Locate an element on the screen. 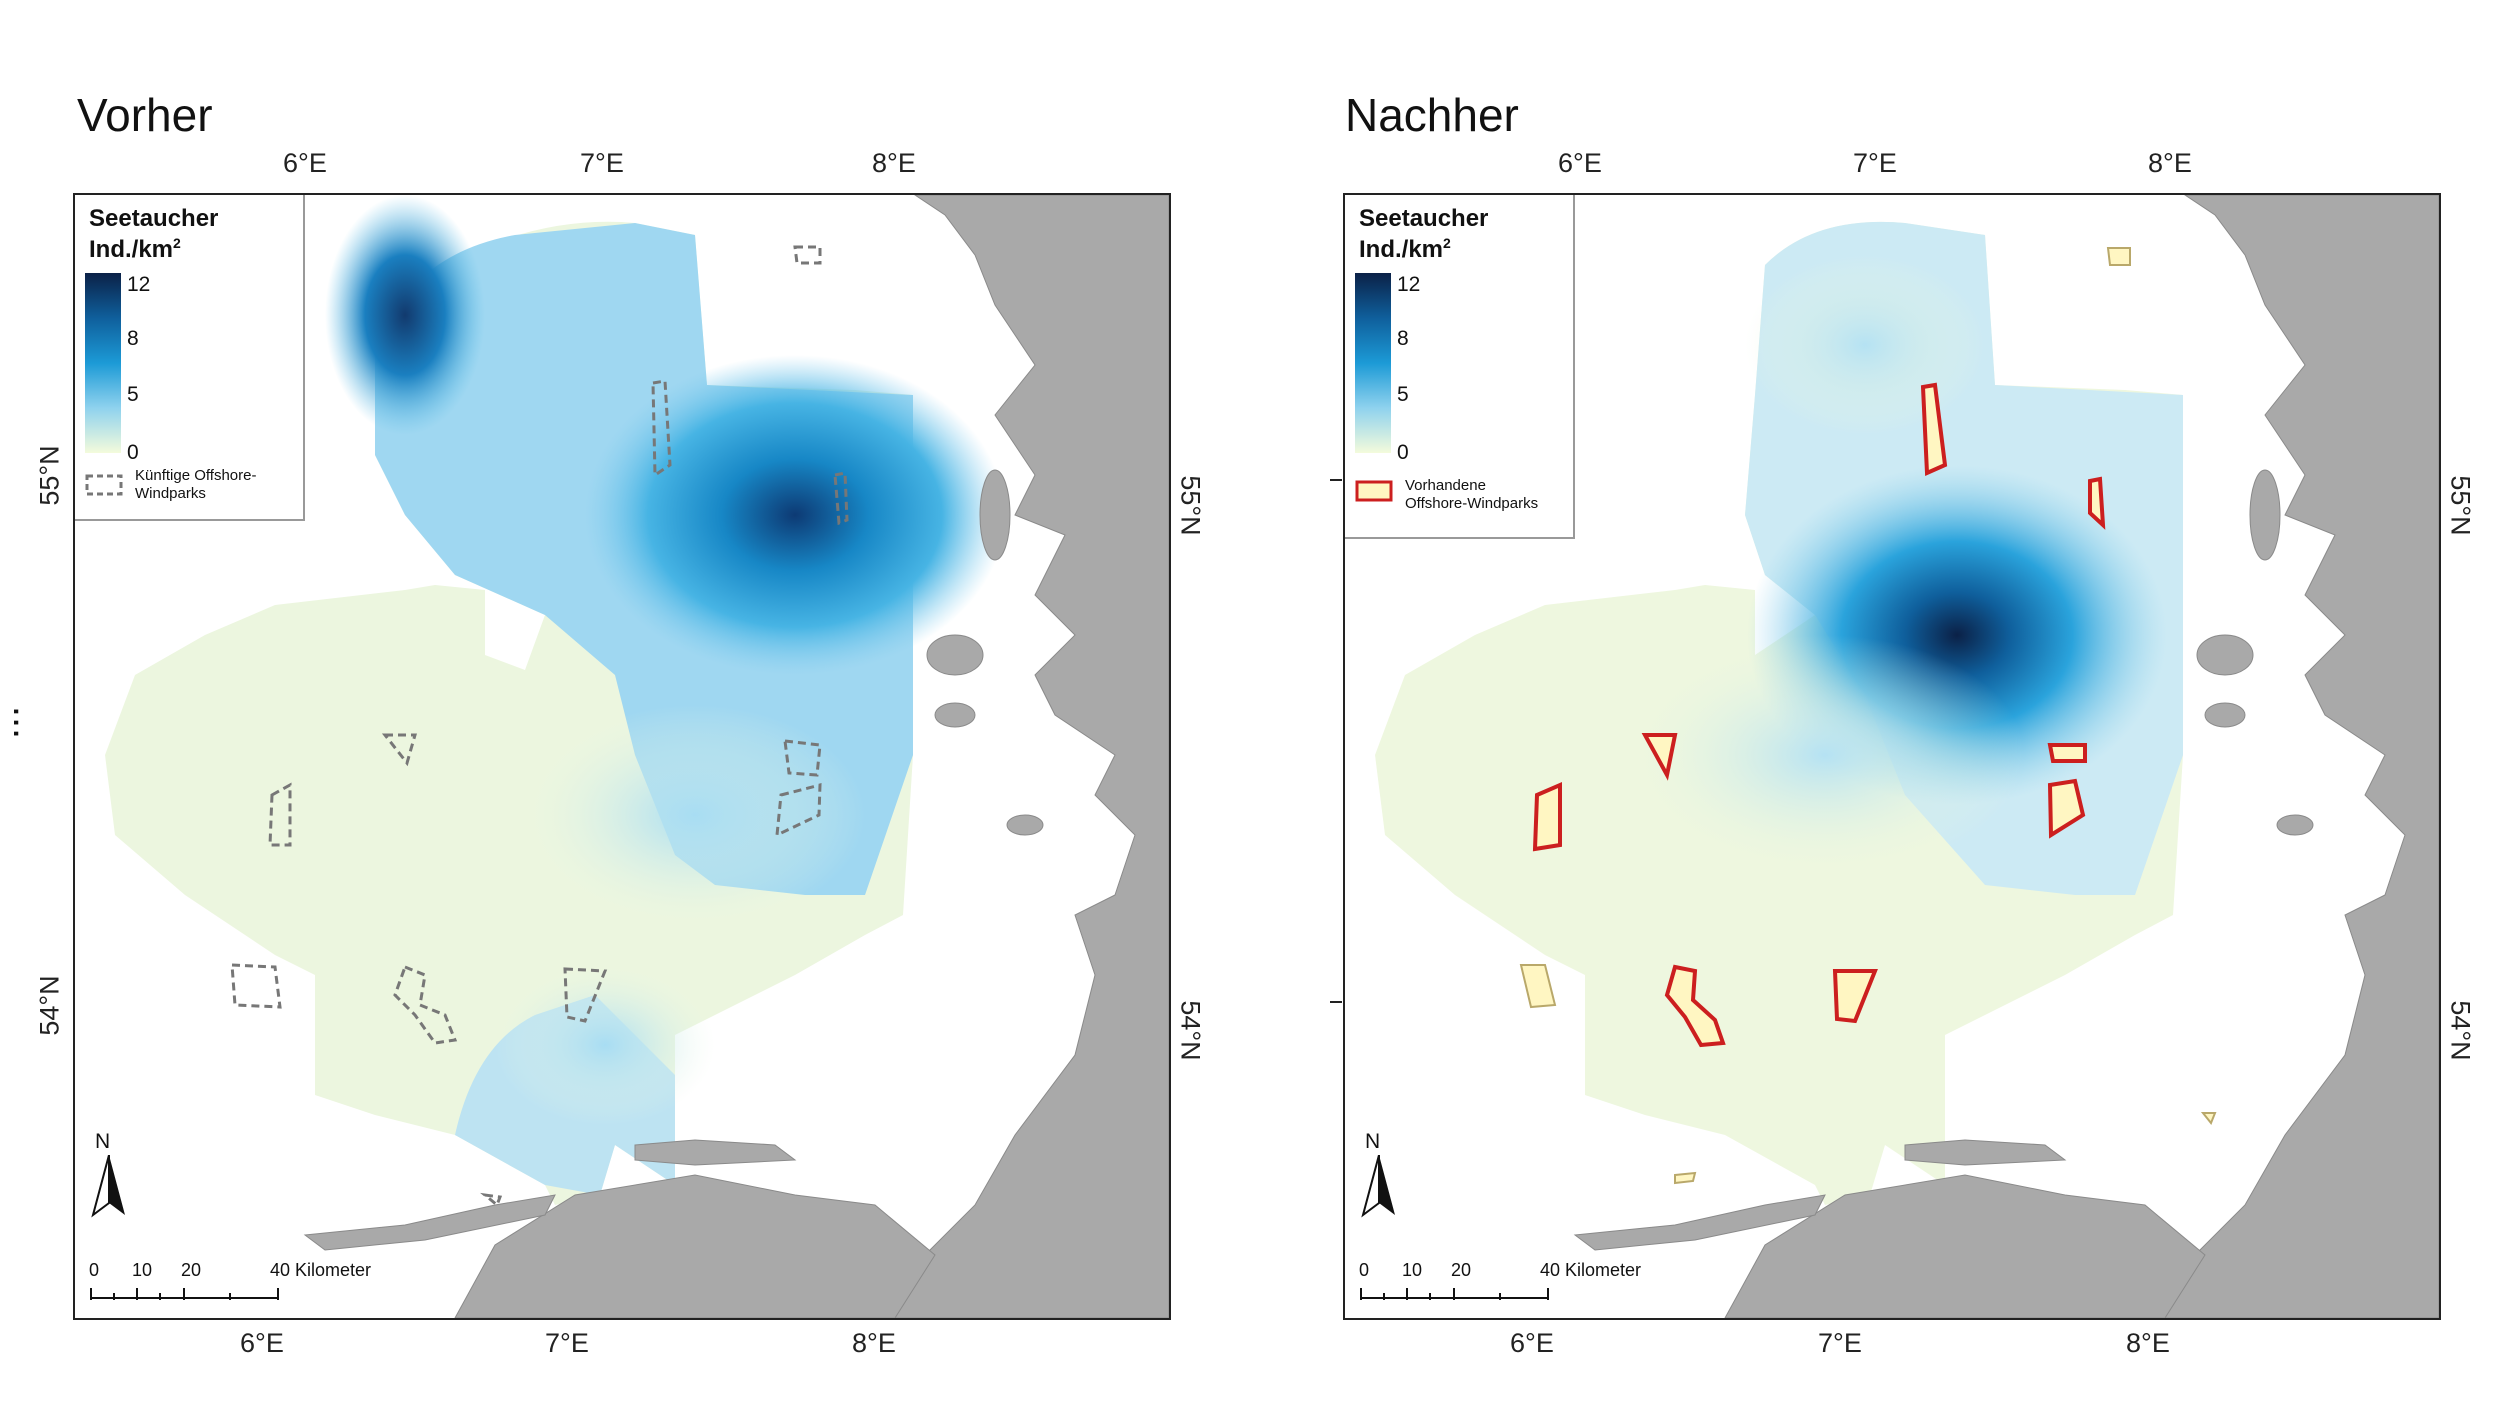 This screenshot has height=1406, width=2500. bottom-tick-8e-right: 8°E is located at coordinates (2148, 1343).